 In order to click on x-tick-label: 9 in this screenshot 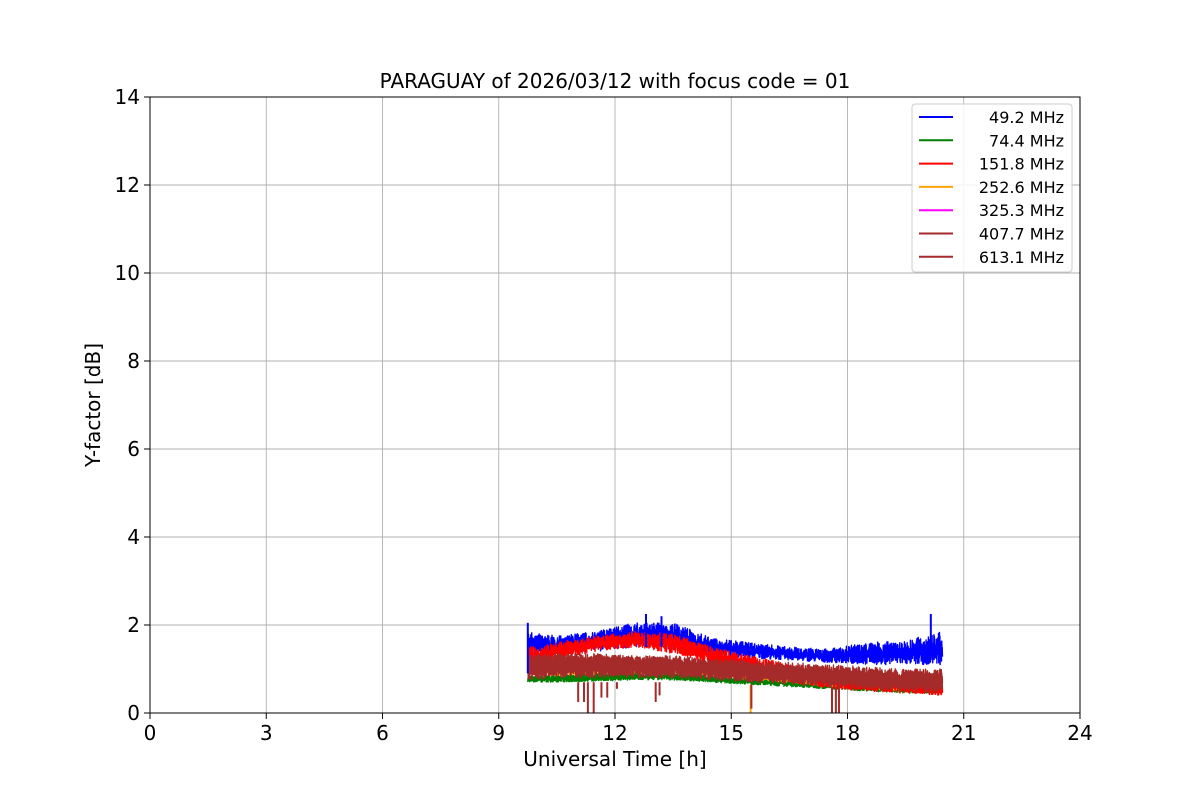, I will do `click(498, 733)`.